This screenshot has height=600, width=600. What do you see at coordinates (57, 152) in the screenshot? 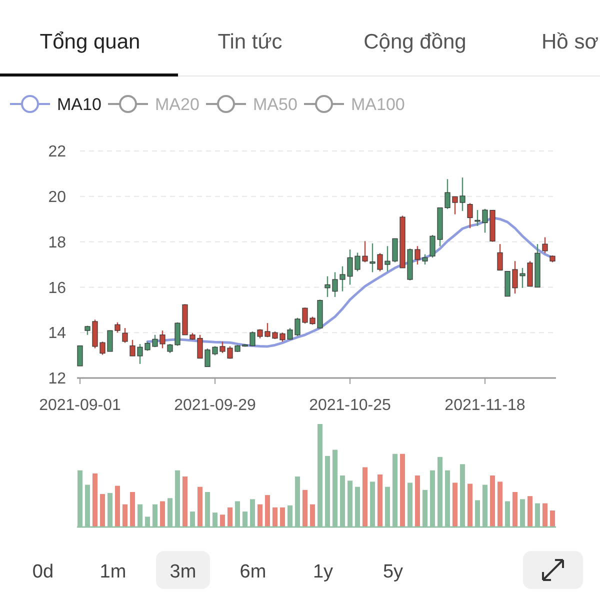
I see `y-tick-label: 22` at bounding box center [57, 152].